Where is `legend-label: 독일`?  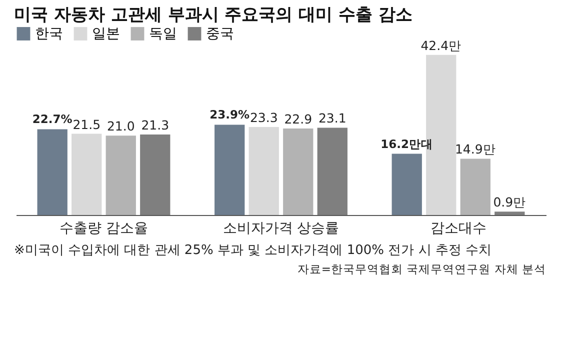 legend-label: 독일 is located at coordinates (163, 34).